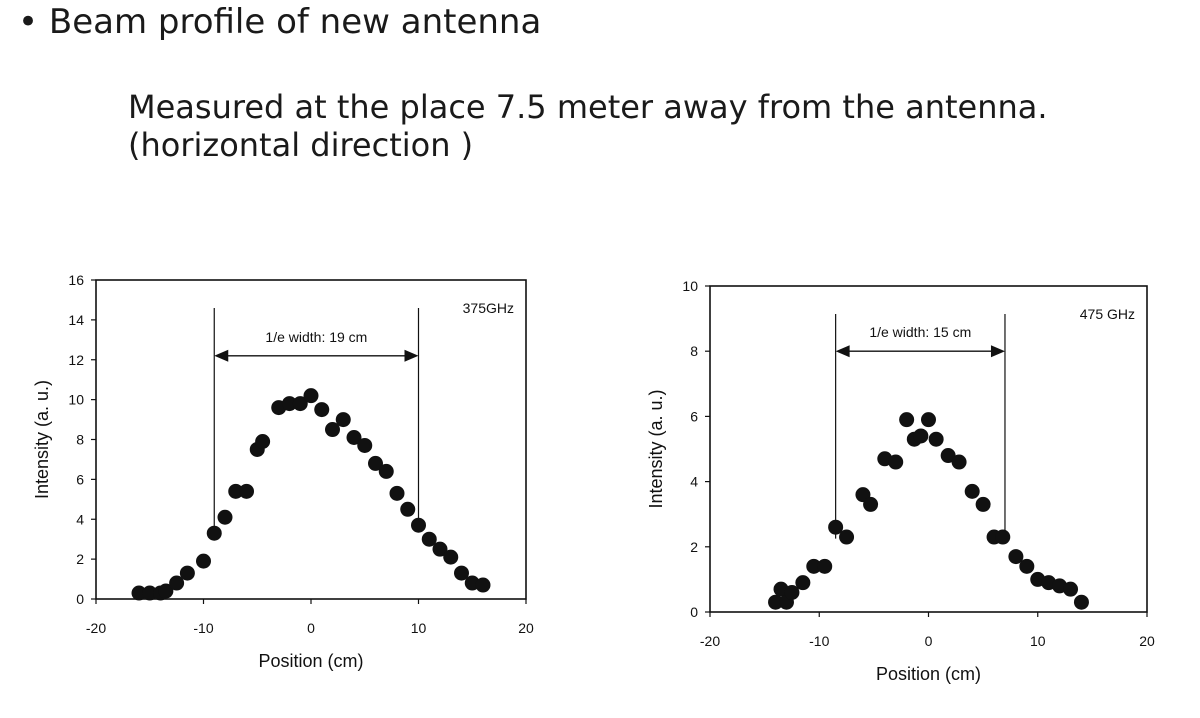 The image size is (1200, 718). What do you see at coordinates (301, 145) in the screenshot?
I see `subtitle-line-2: (horizontal direction )` at bounding box center [301, 145].